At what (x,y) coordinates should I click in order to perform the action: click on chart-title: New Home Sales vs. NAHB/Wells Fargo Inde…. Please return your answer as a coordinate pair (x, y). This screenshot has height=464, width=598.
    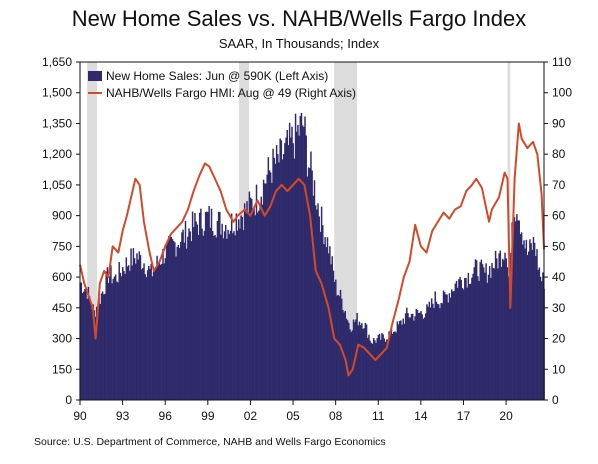
    Looking at the image, I should click on (299, 18).